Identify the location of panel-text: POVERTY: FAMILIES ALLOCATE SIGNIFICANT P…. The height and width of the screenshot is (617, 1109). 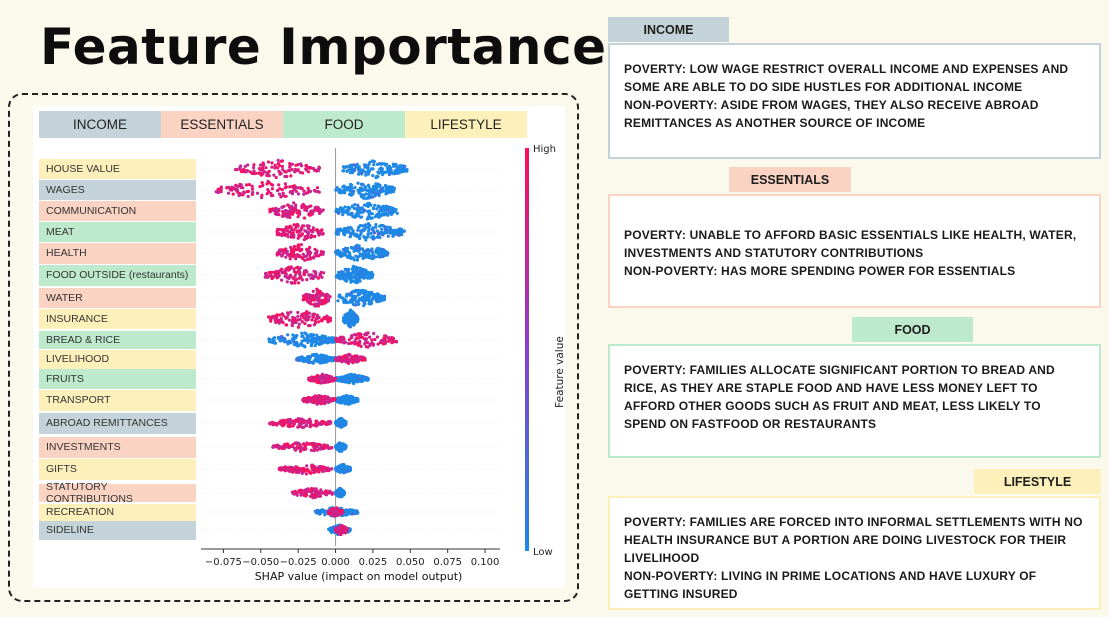
(839, 397).